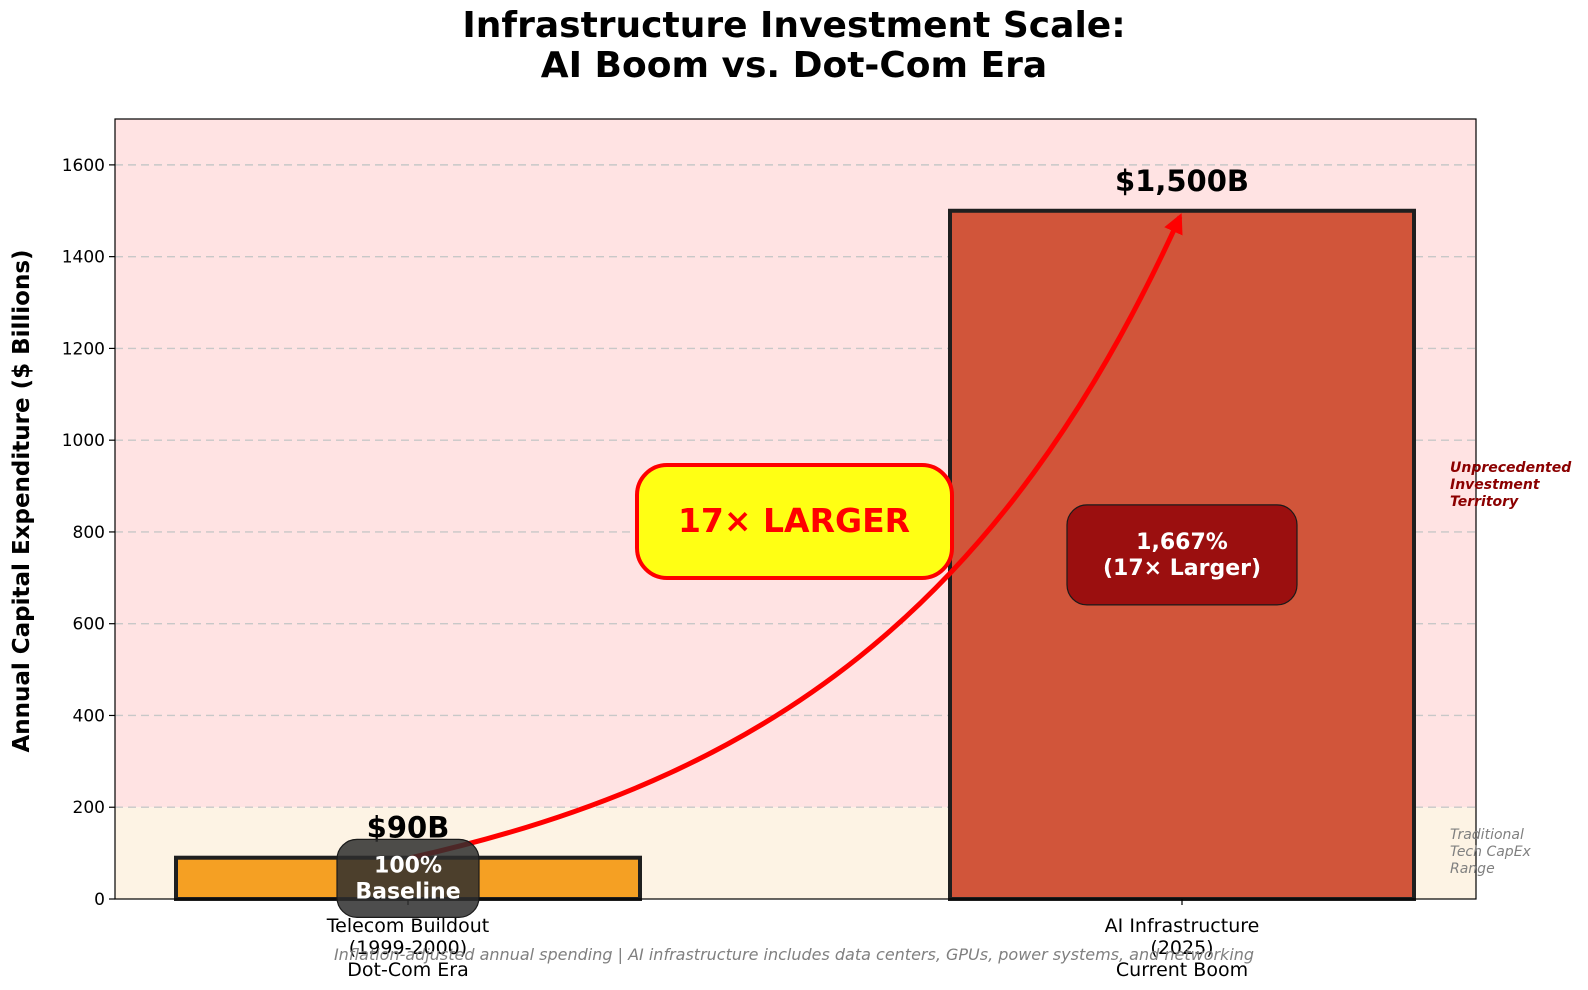  I want to click on y-tick-label-5: 1000, so click(83, 441).